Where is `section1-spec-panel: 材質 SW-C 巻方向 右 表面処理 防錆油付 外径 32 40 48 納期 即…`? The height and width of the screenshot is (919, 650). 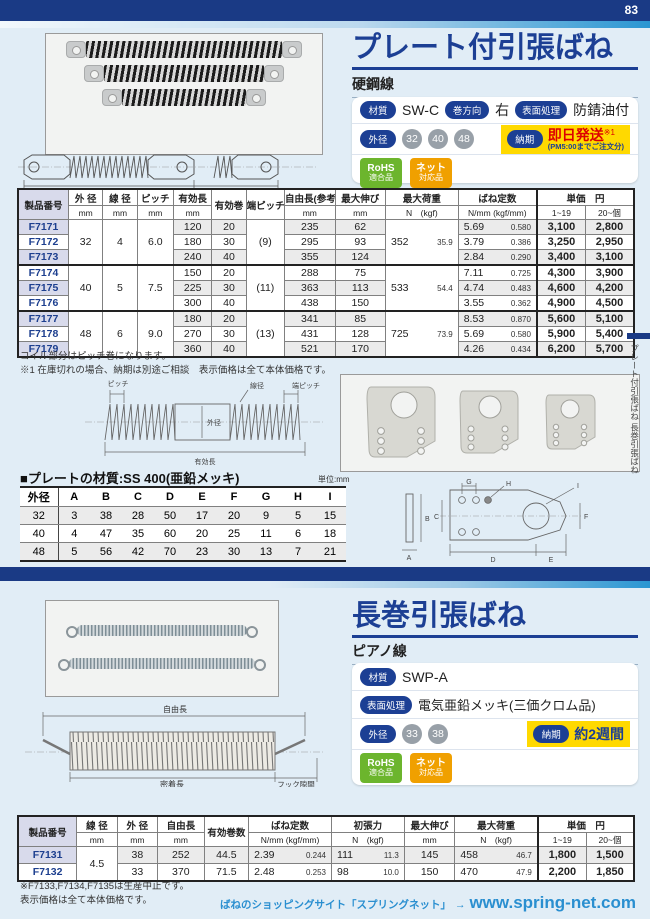 section1-spec-panel: 材質 SW-C 巻方向 右 表面処理 防錆油付 外径 32 40 48 納期 即… is located at coordinates (495, 142).